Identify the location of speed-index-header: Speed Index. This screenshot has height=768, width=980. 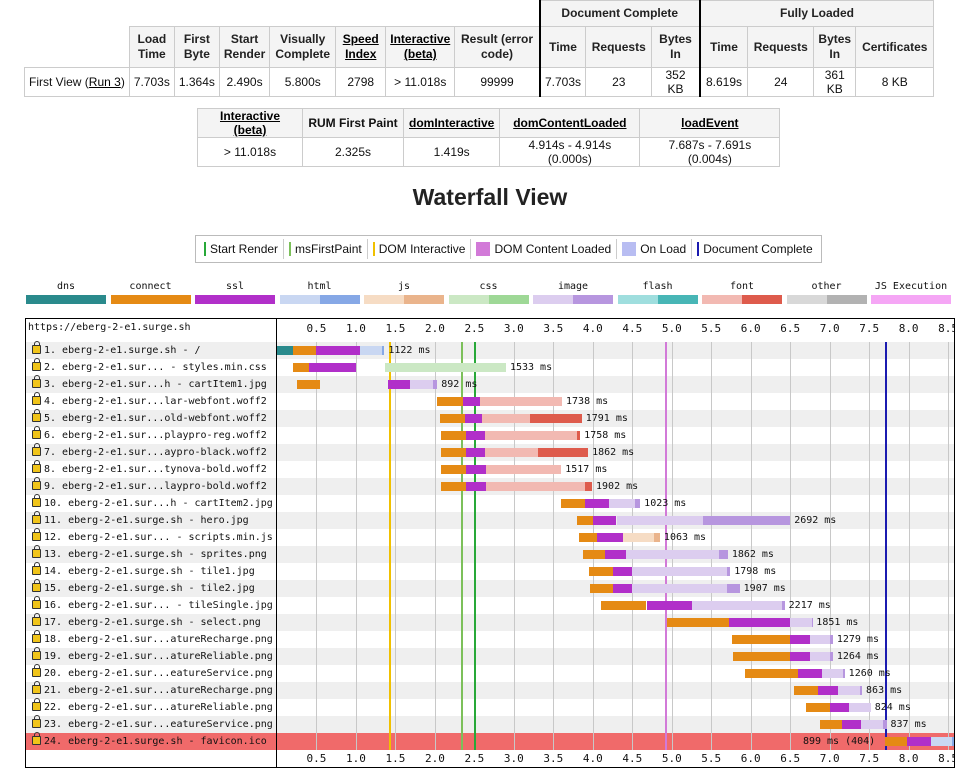
(361, 47).